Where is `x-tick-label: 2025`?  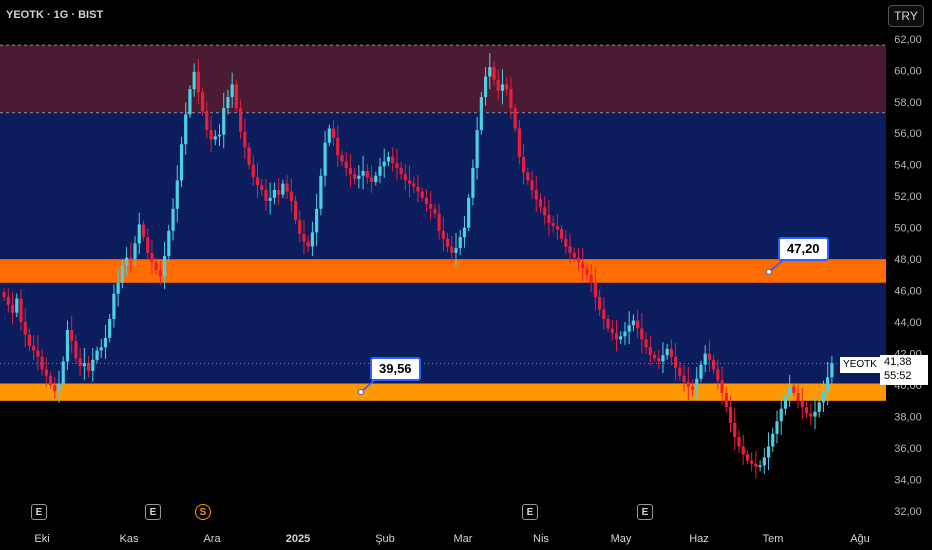 x-tick-label: 2025 is located at coordinates (298, 539).